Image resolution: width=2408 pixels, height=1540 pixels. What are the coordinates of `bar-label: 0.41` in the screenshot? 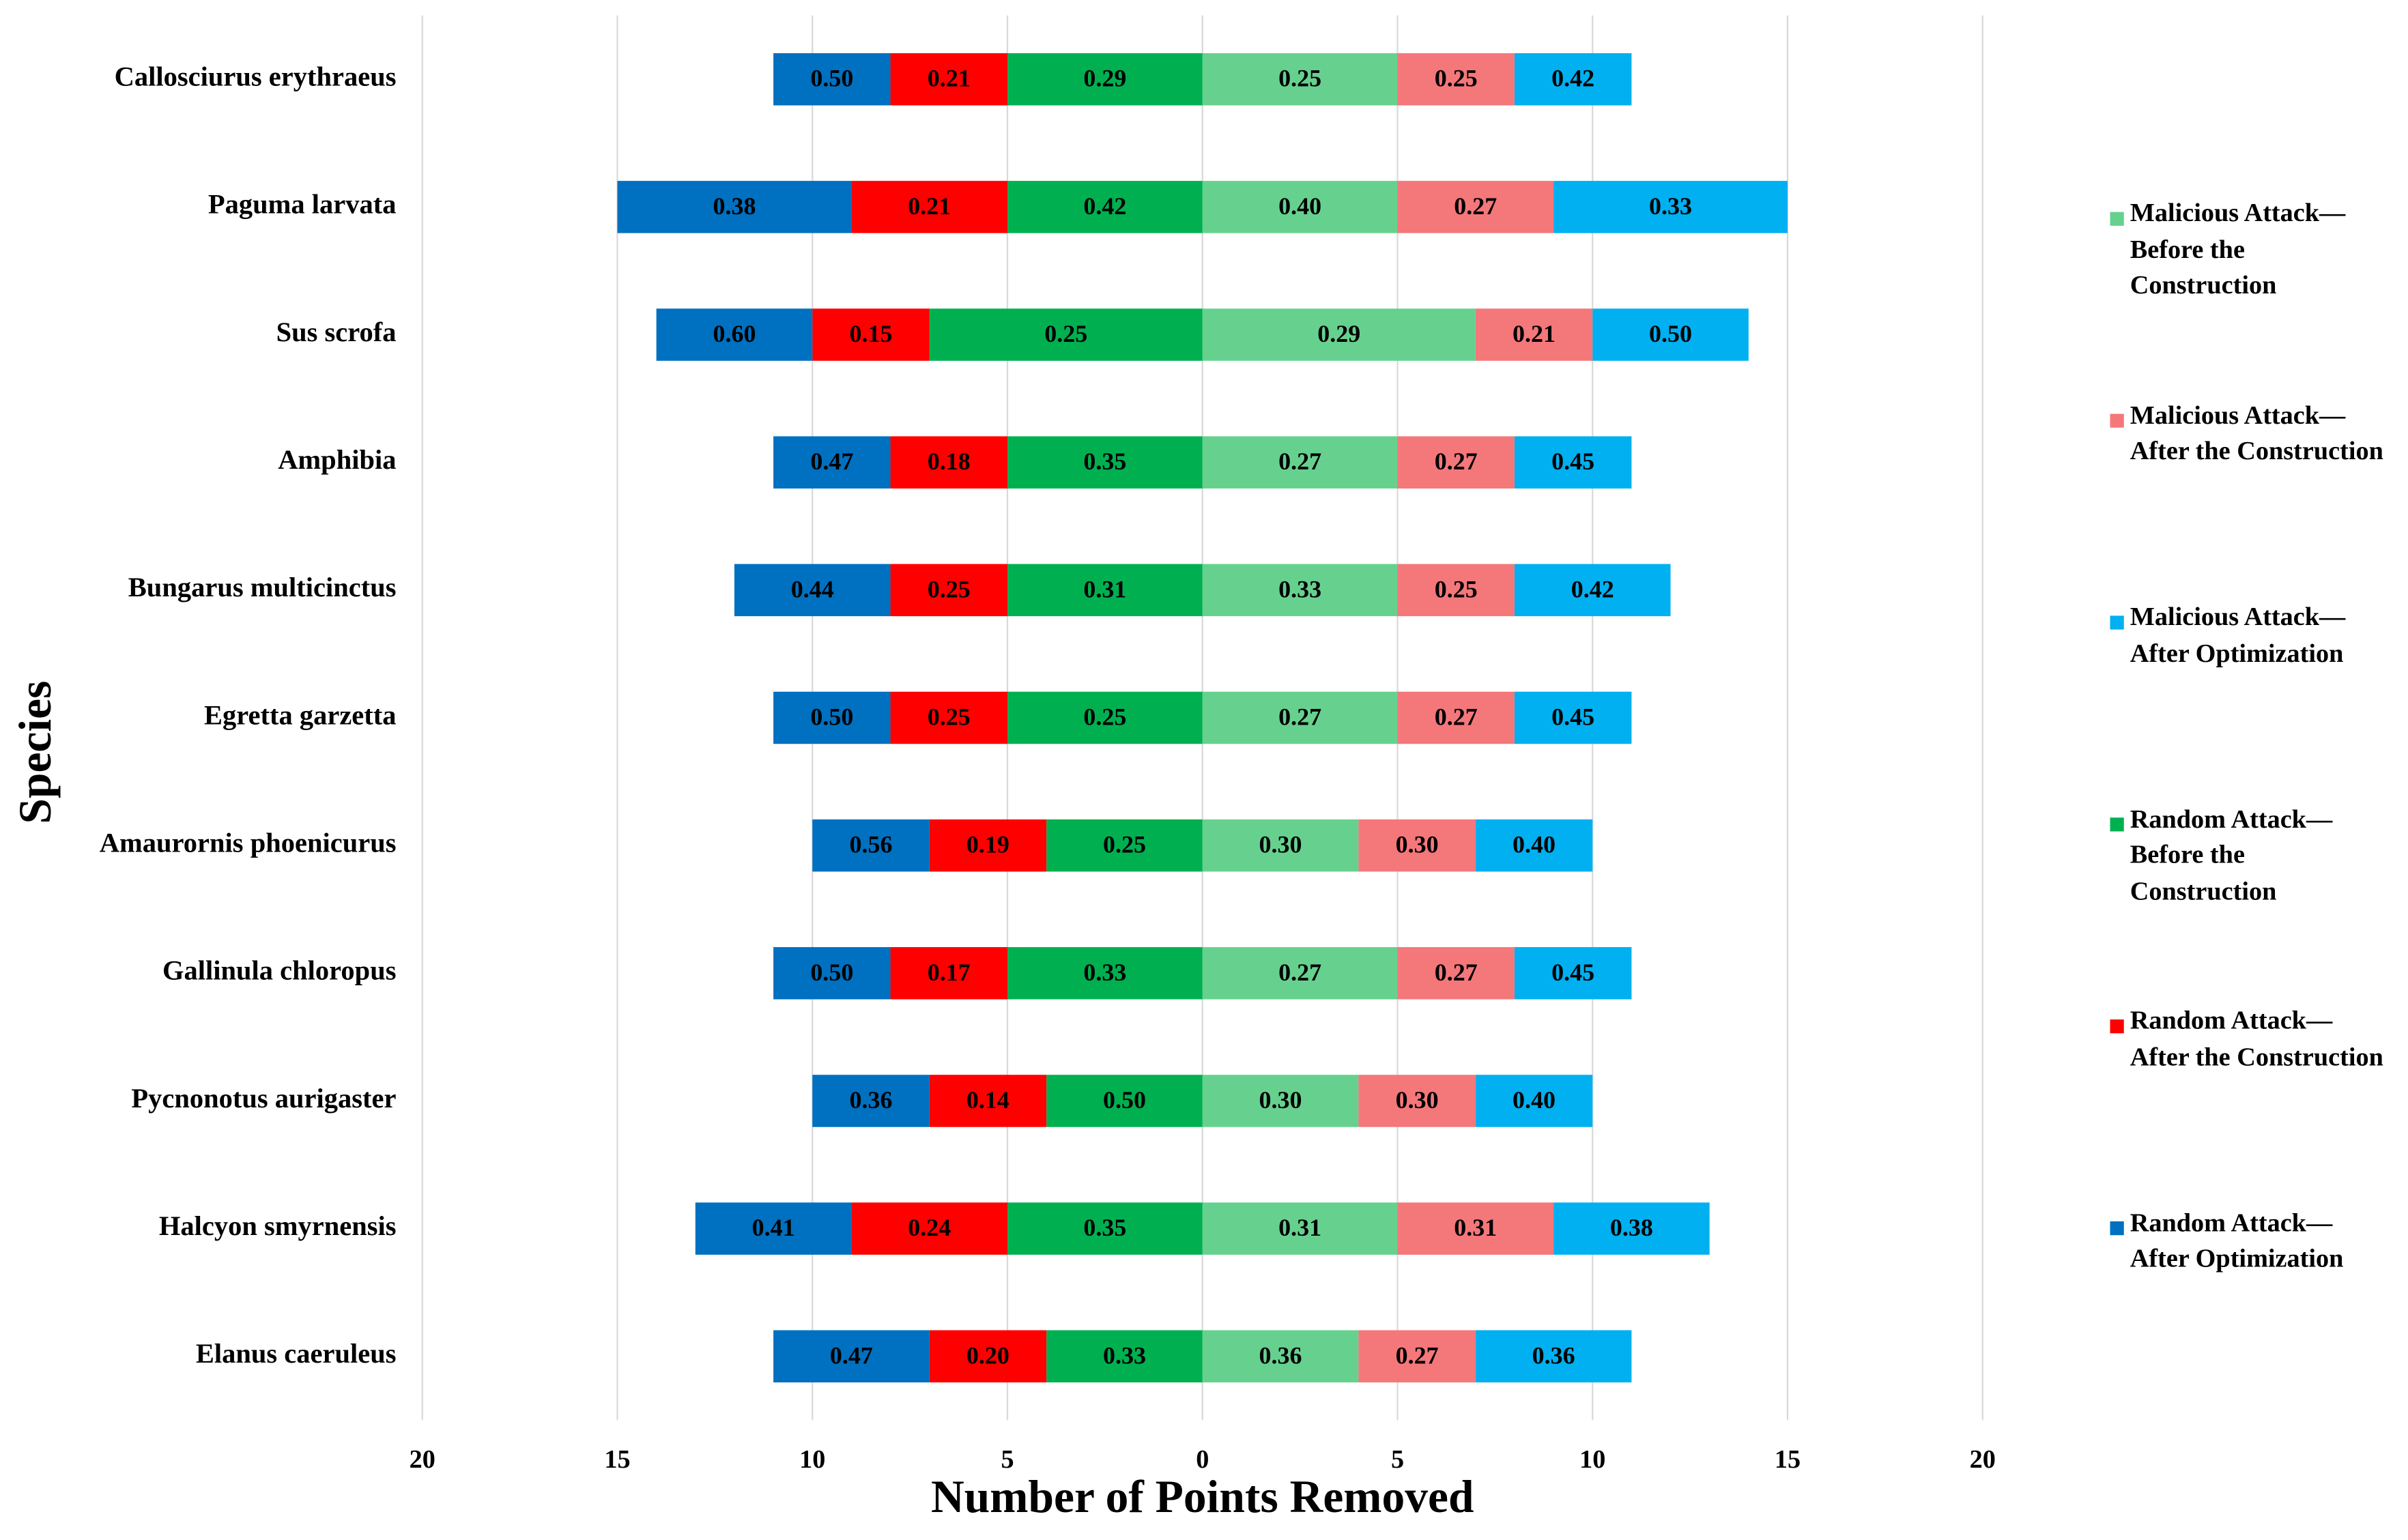 It's located at (773, 1227).